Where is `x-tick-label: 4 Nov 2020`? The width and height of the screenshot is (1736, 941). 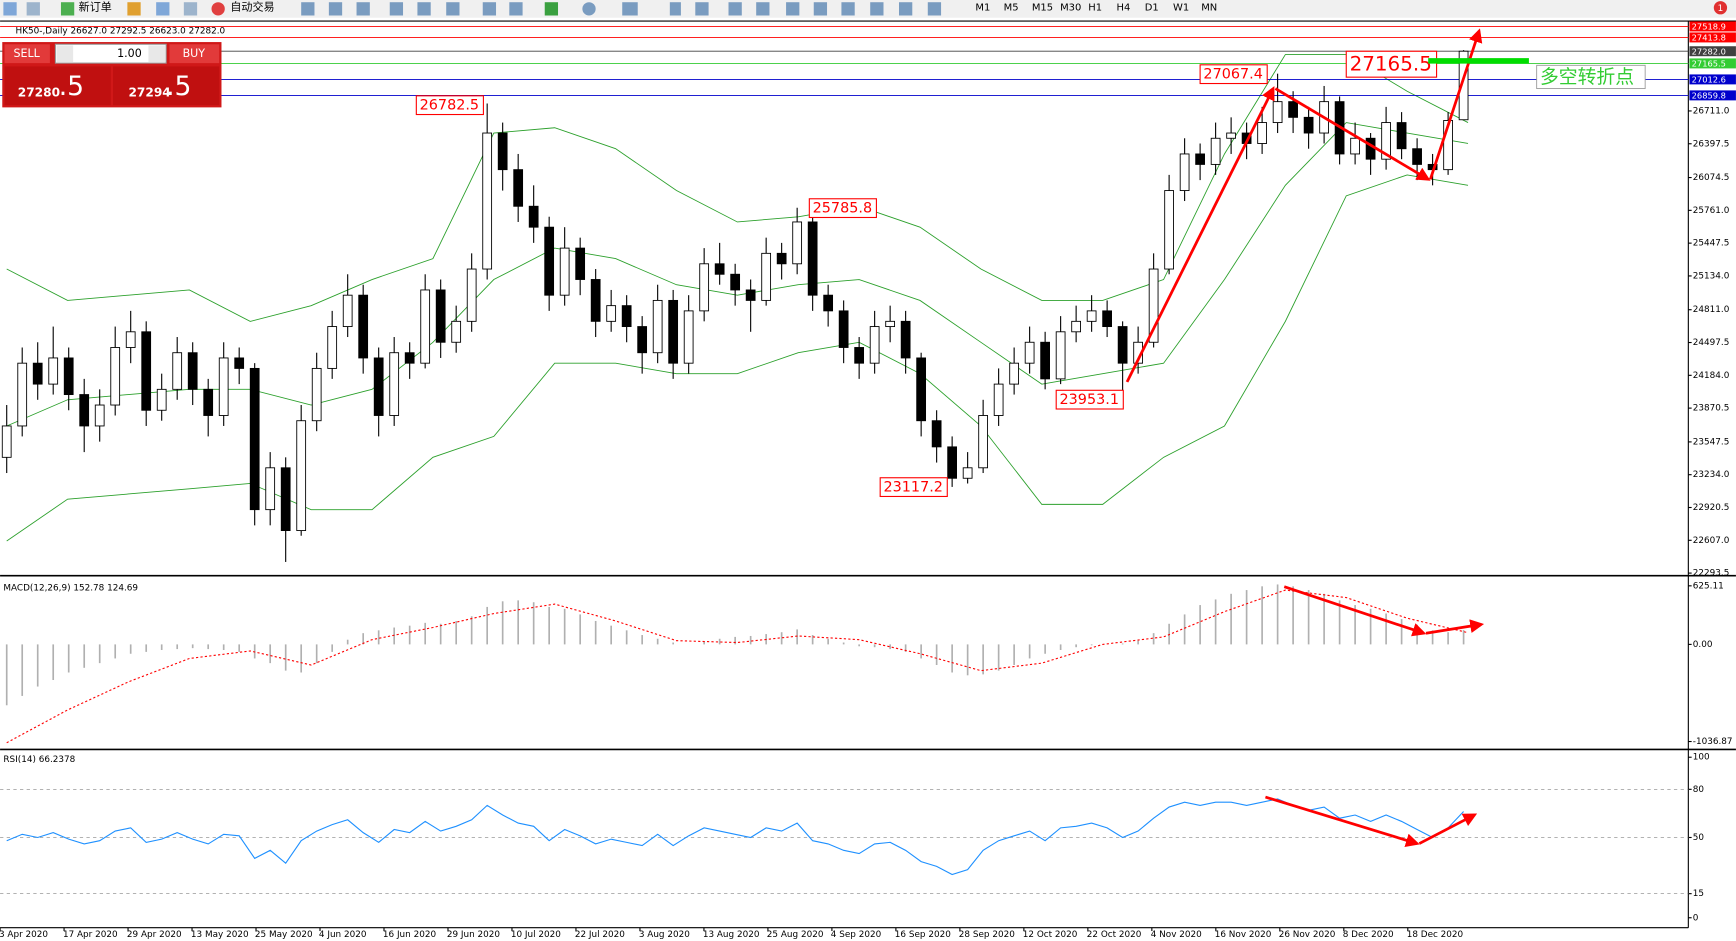 x-tick-label: 4 Nov 2020 is located at coordinates (1176, 935).